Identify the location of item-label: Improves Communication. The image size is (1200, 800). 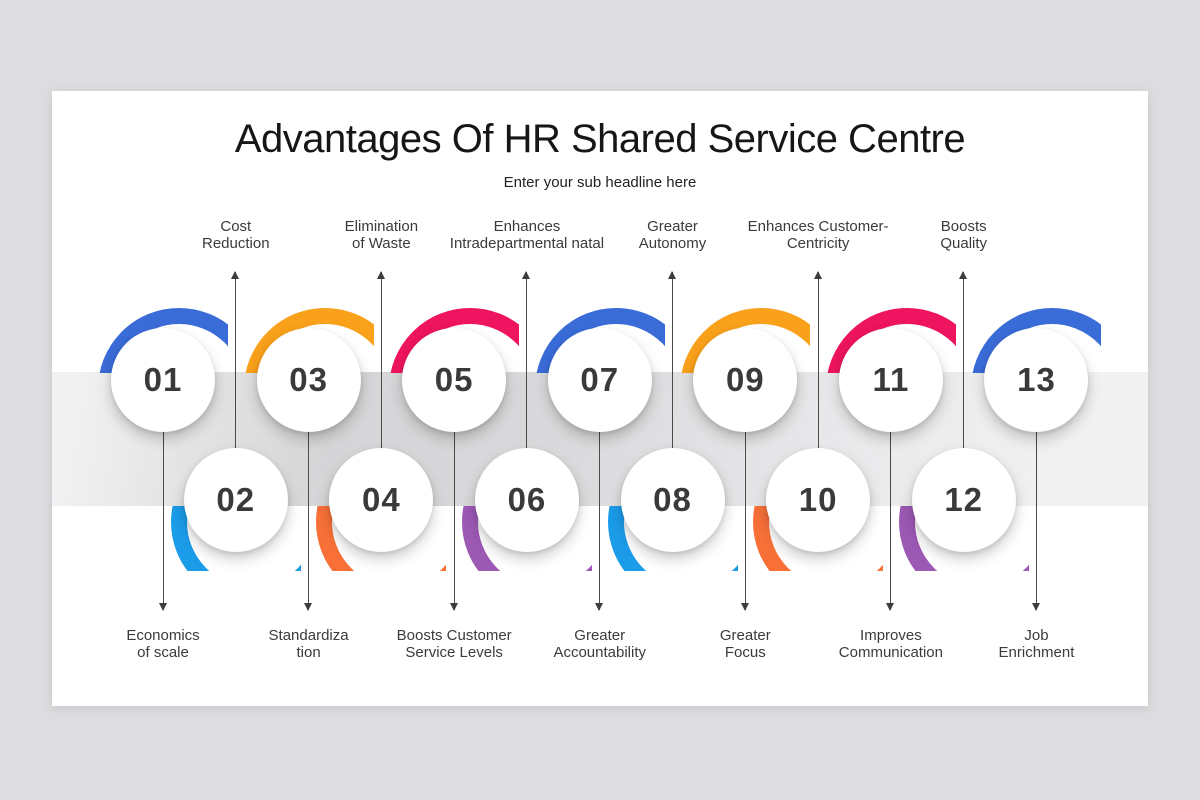
(891, 644).